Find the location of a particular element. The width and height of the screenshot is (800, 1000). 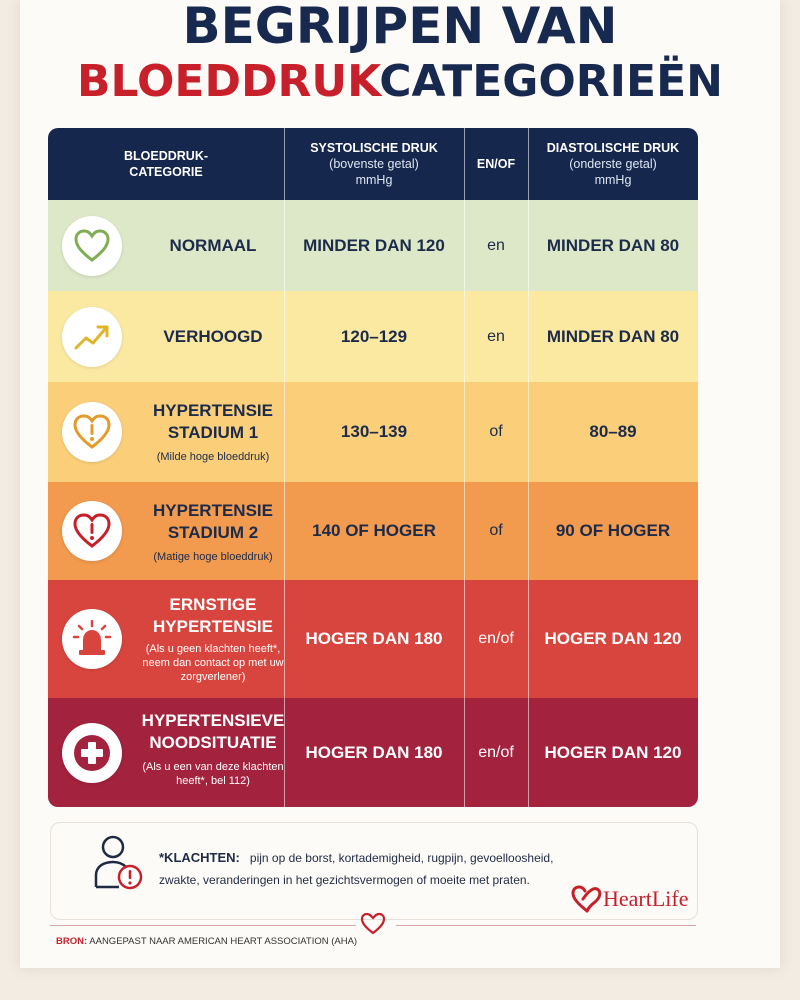

category-name-line2: STADIUM 1 is located at coordinates (213, 432).